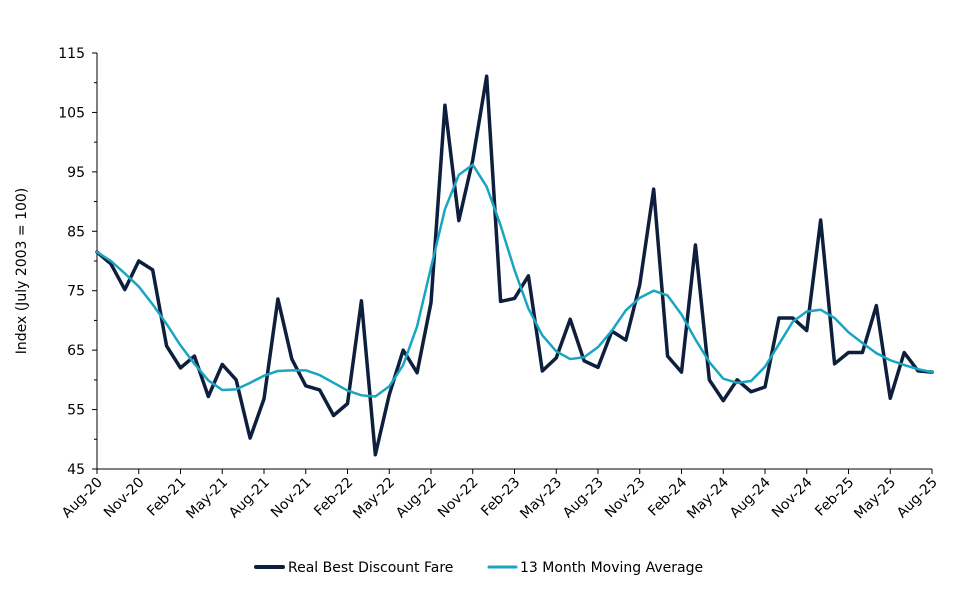 The image size is (966, 589). I want to click on y-axis-title: Index (July 2003 = 100), so click(22, 271).